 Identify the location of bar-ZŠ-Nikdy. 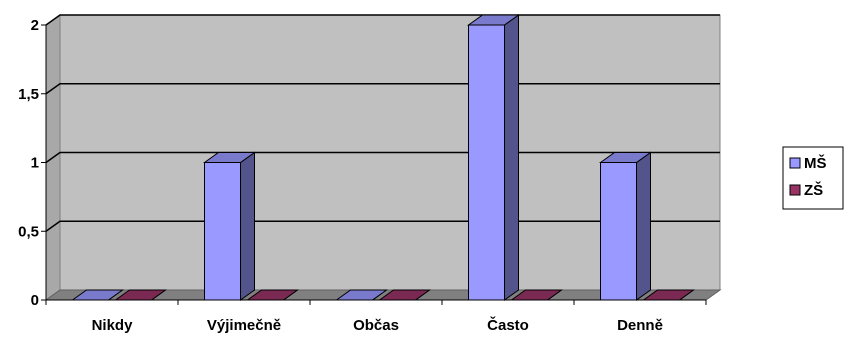
(140, 295).